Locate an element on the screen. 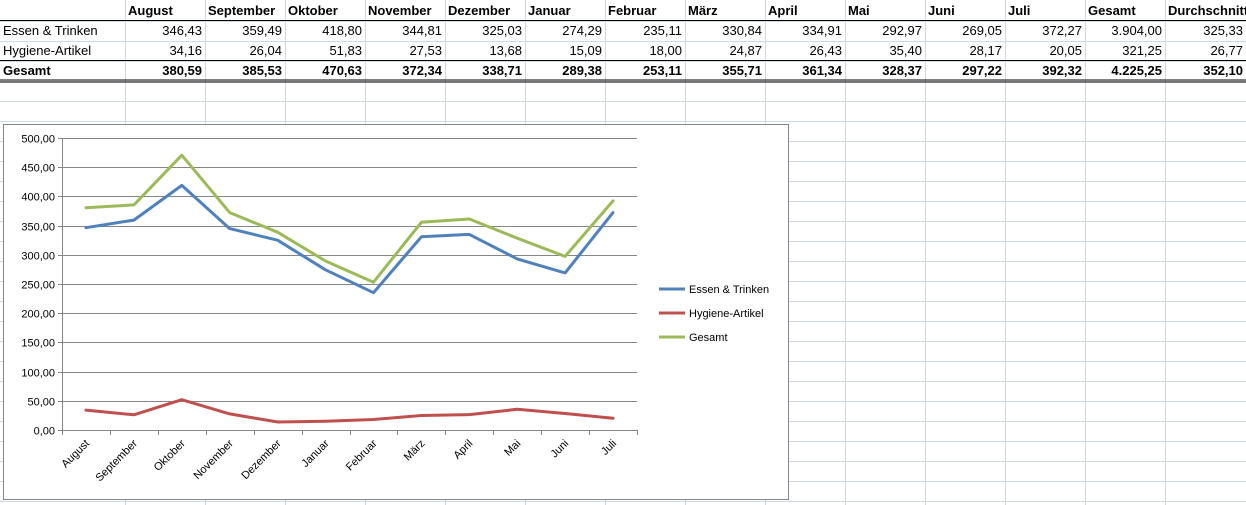 Image resolution: width=1246 pixels, height=505 pixels. value-cell: 15,09 is located at coordinates (585, 50).